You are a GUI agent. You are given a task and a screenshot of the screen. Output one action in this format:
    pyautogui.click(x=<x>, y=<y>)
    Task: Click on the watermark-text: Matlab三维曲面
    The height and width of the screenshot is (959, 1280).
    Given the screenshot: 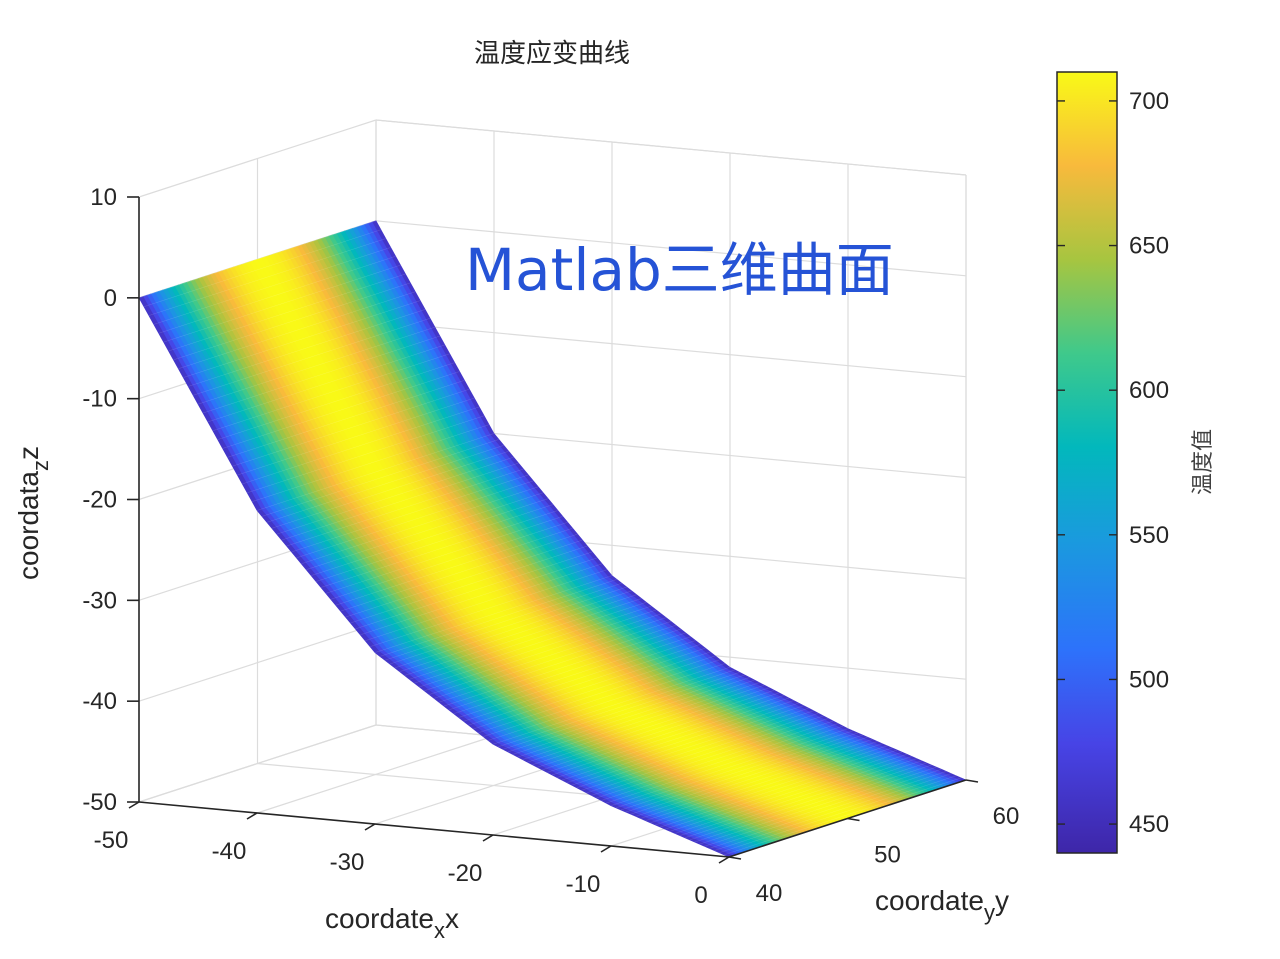 What is the action you would take?
    pyautogui.click(x=679, y=270)
    